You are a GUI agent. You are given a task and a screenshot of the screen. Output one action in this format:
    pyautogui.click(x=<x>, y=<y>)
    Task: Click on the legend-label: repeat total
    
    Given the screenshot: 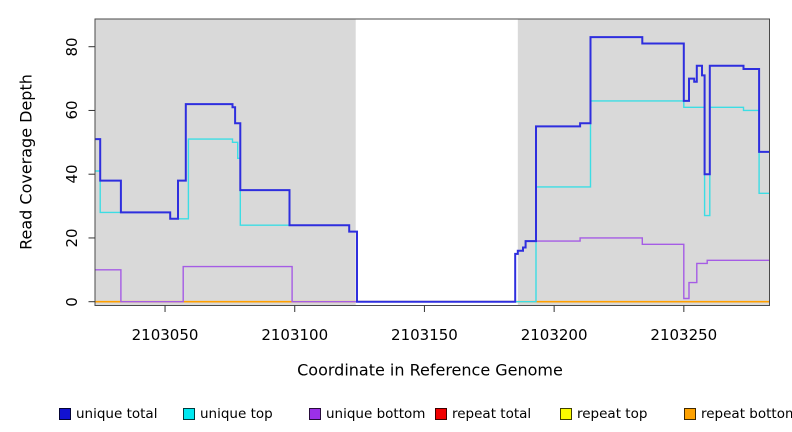 What is the action you would take?
    pyautogui.click(x=492, y=414)
    